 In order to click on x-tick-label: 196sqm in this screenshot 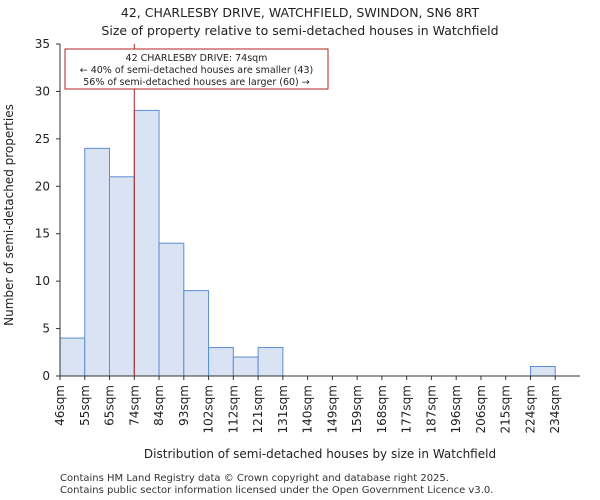, I will do `click(456, 409)`.